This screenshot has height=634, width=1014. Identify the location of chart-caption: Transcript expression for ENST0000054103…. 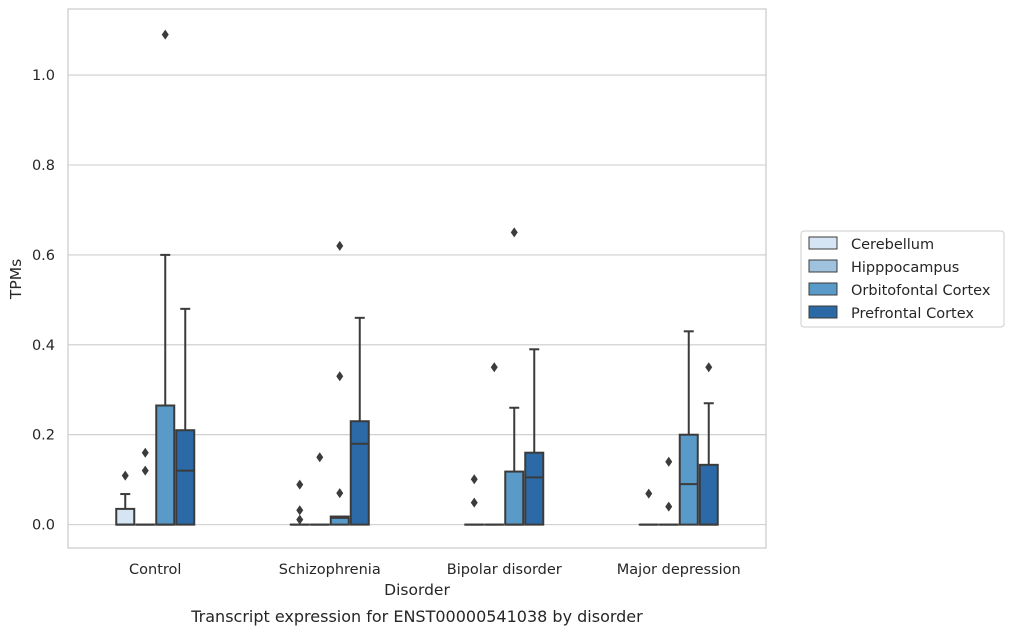
(416, 616).